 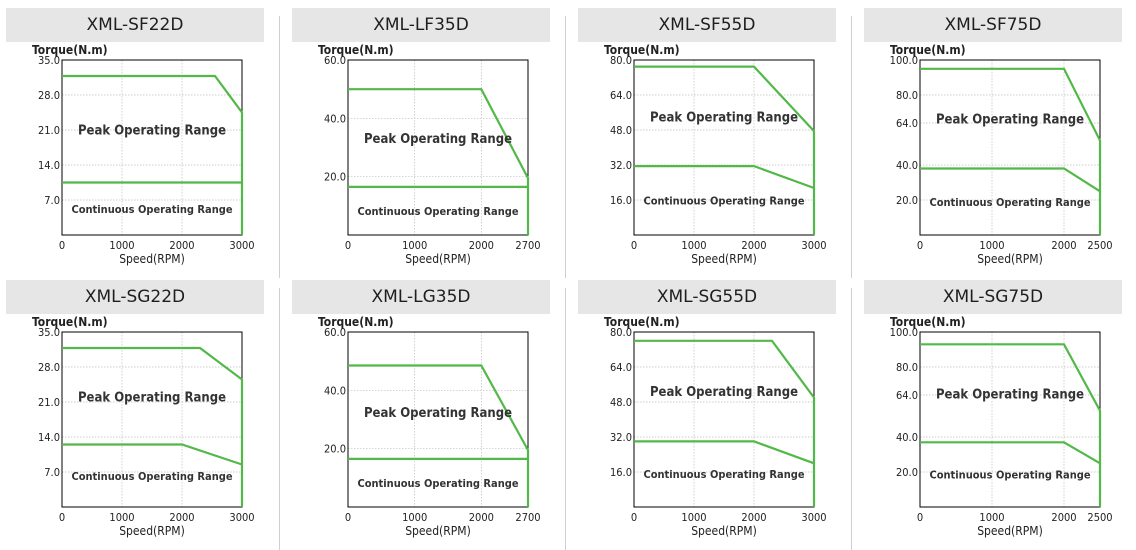 I want to click on y-tick-label: 7.0, so click(x=52, y=200).